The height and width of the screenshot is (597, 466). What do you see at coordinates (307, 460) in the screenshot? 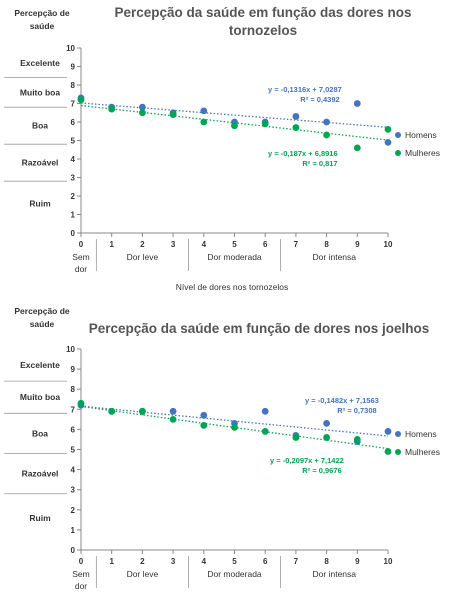
I see `trend-equation: y = -0,2097x + 7,1422` at bounding box center [307, 460].